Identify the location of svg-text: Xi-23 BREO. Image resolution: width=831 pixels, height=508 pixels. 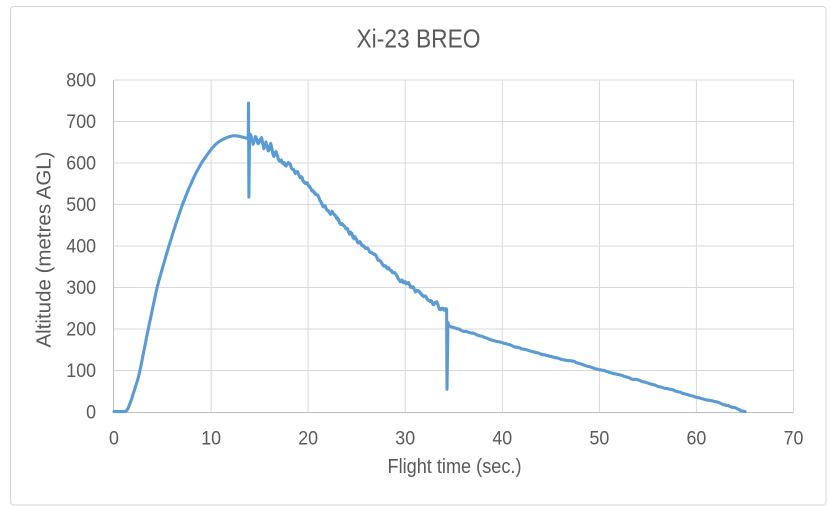
(419, 39).